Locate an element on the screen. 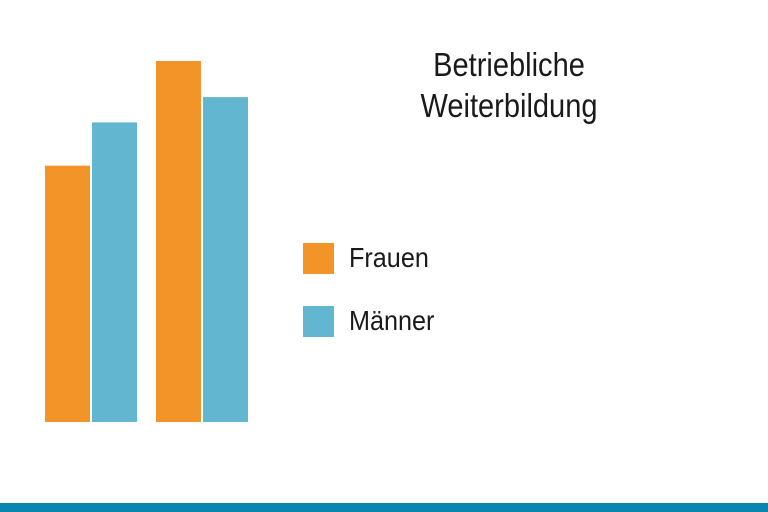 This screenshot has height=512, width=768. chart-title: Betriebliche Weiterbildung is located at coordinates (508, 85).